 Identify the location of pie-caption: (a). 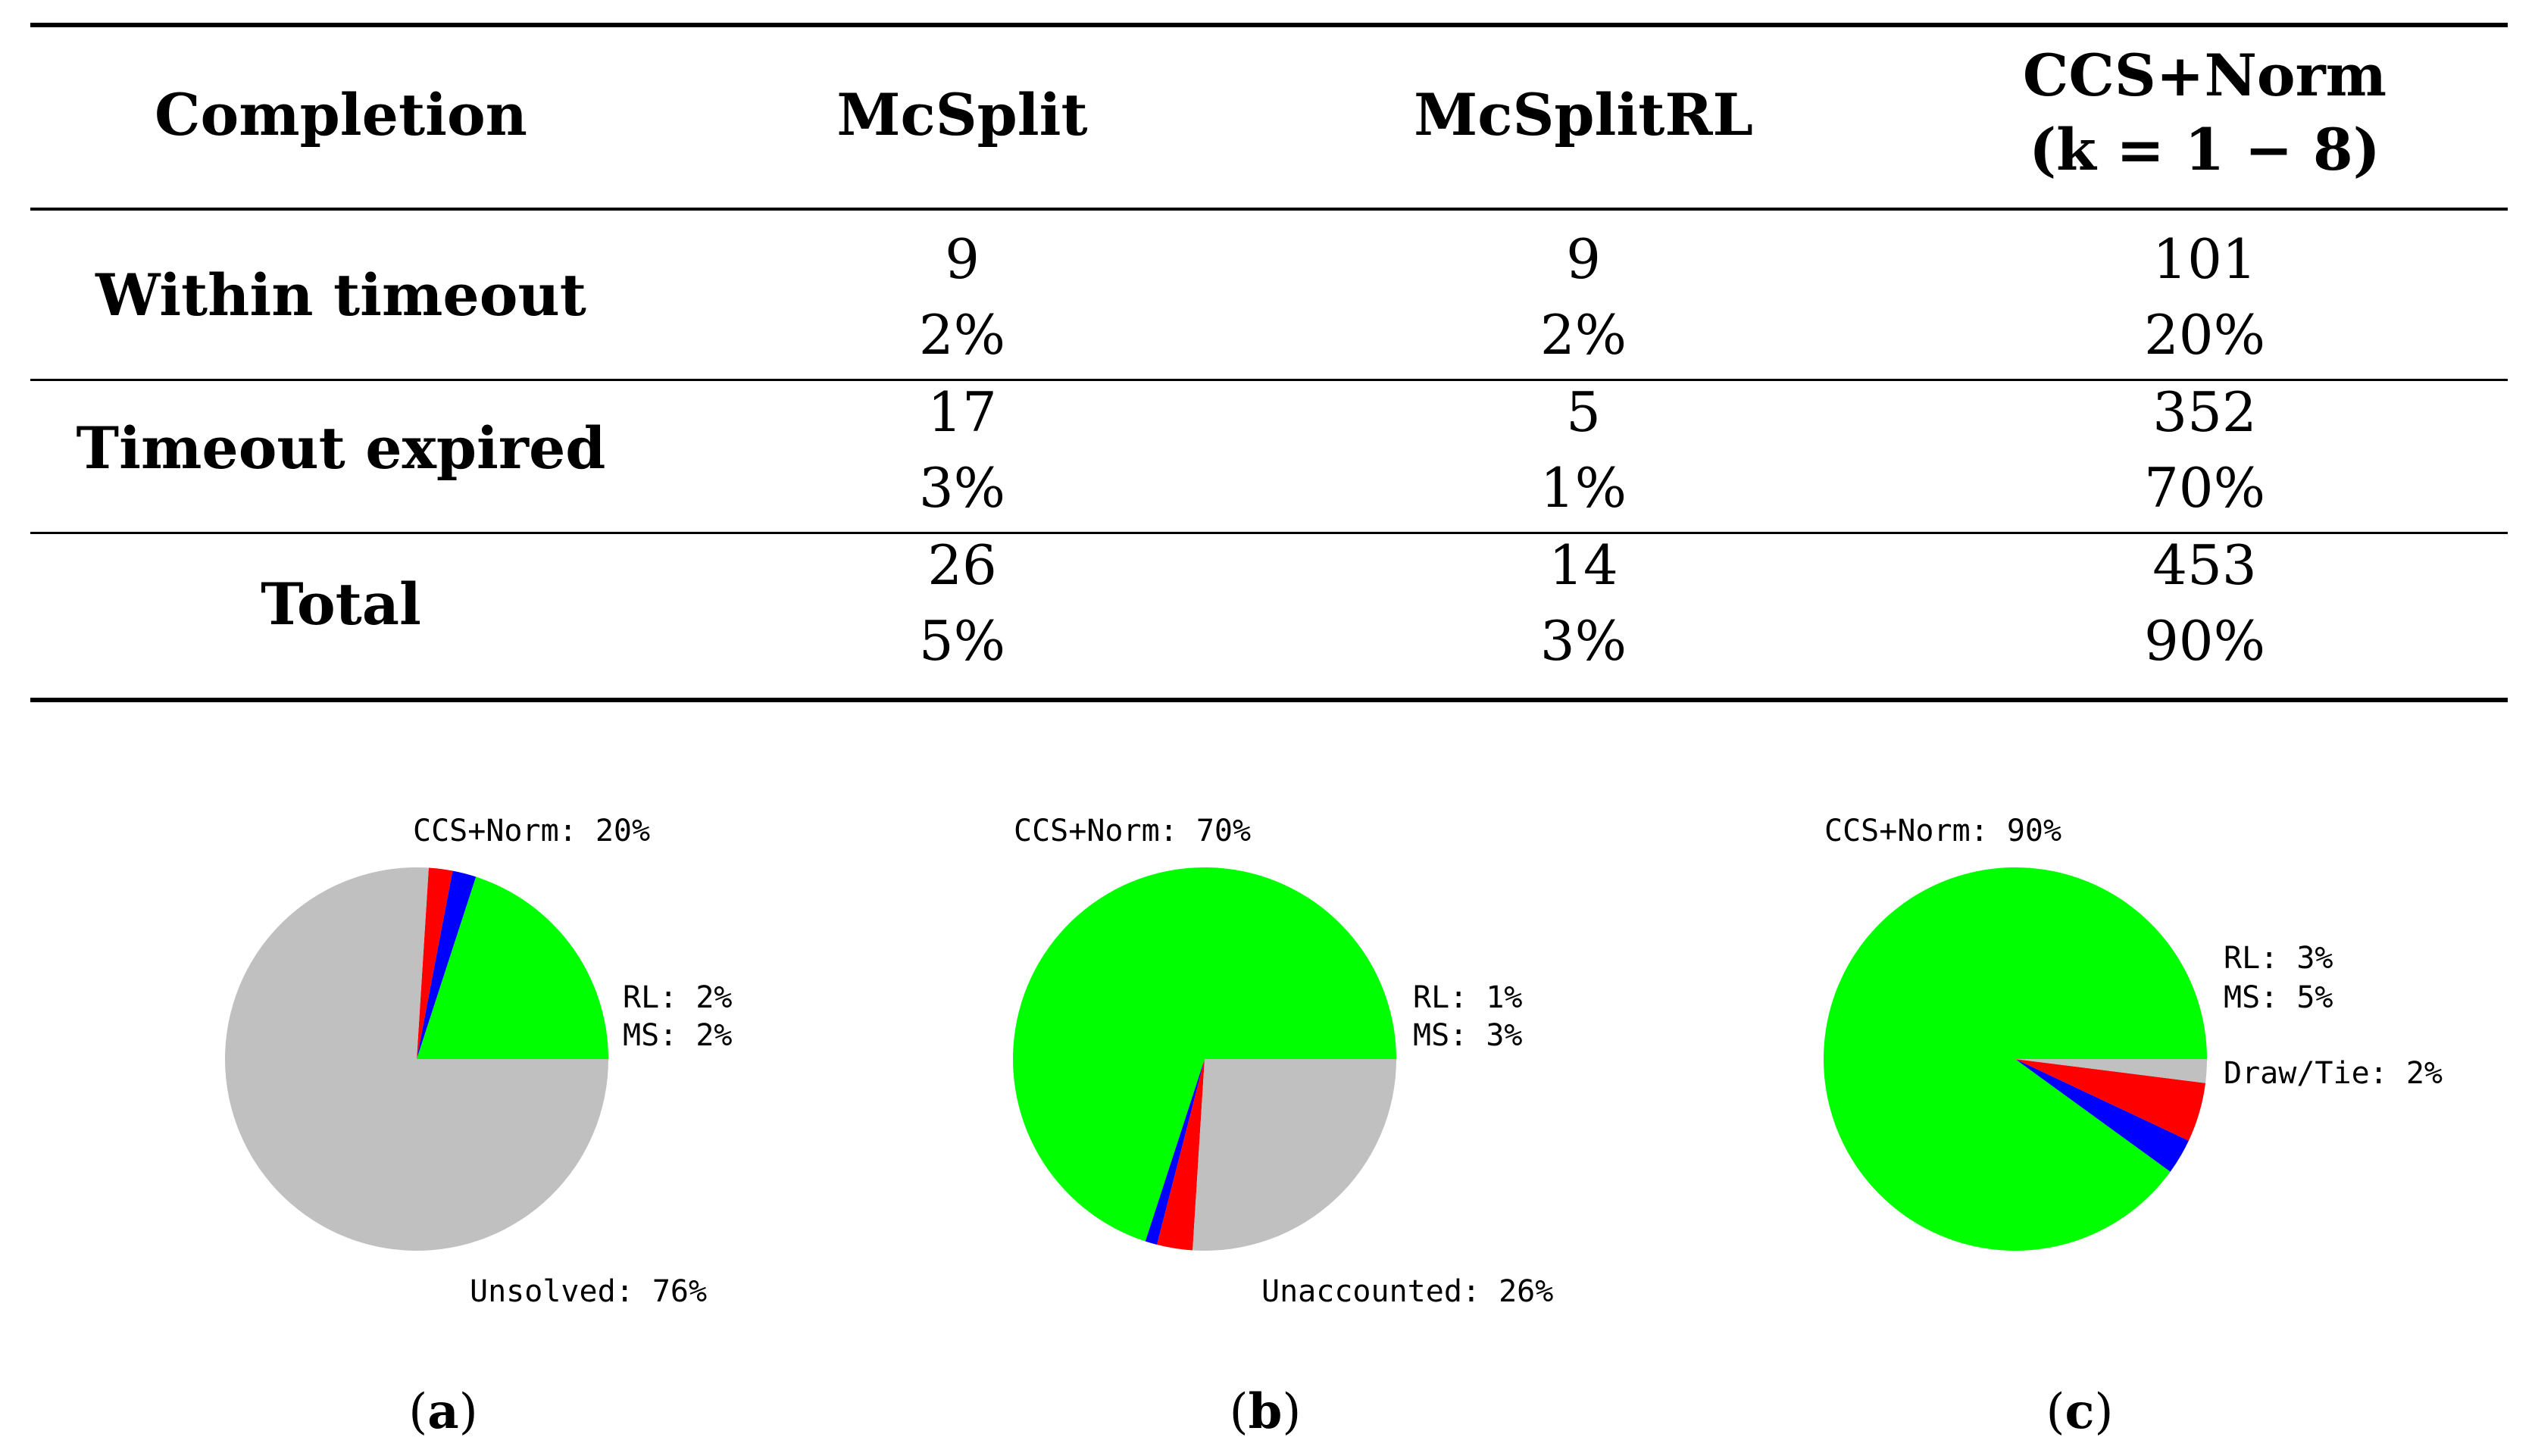
(442, 1411).